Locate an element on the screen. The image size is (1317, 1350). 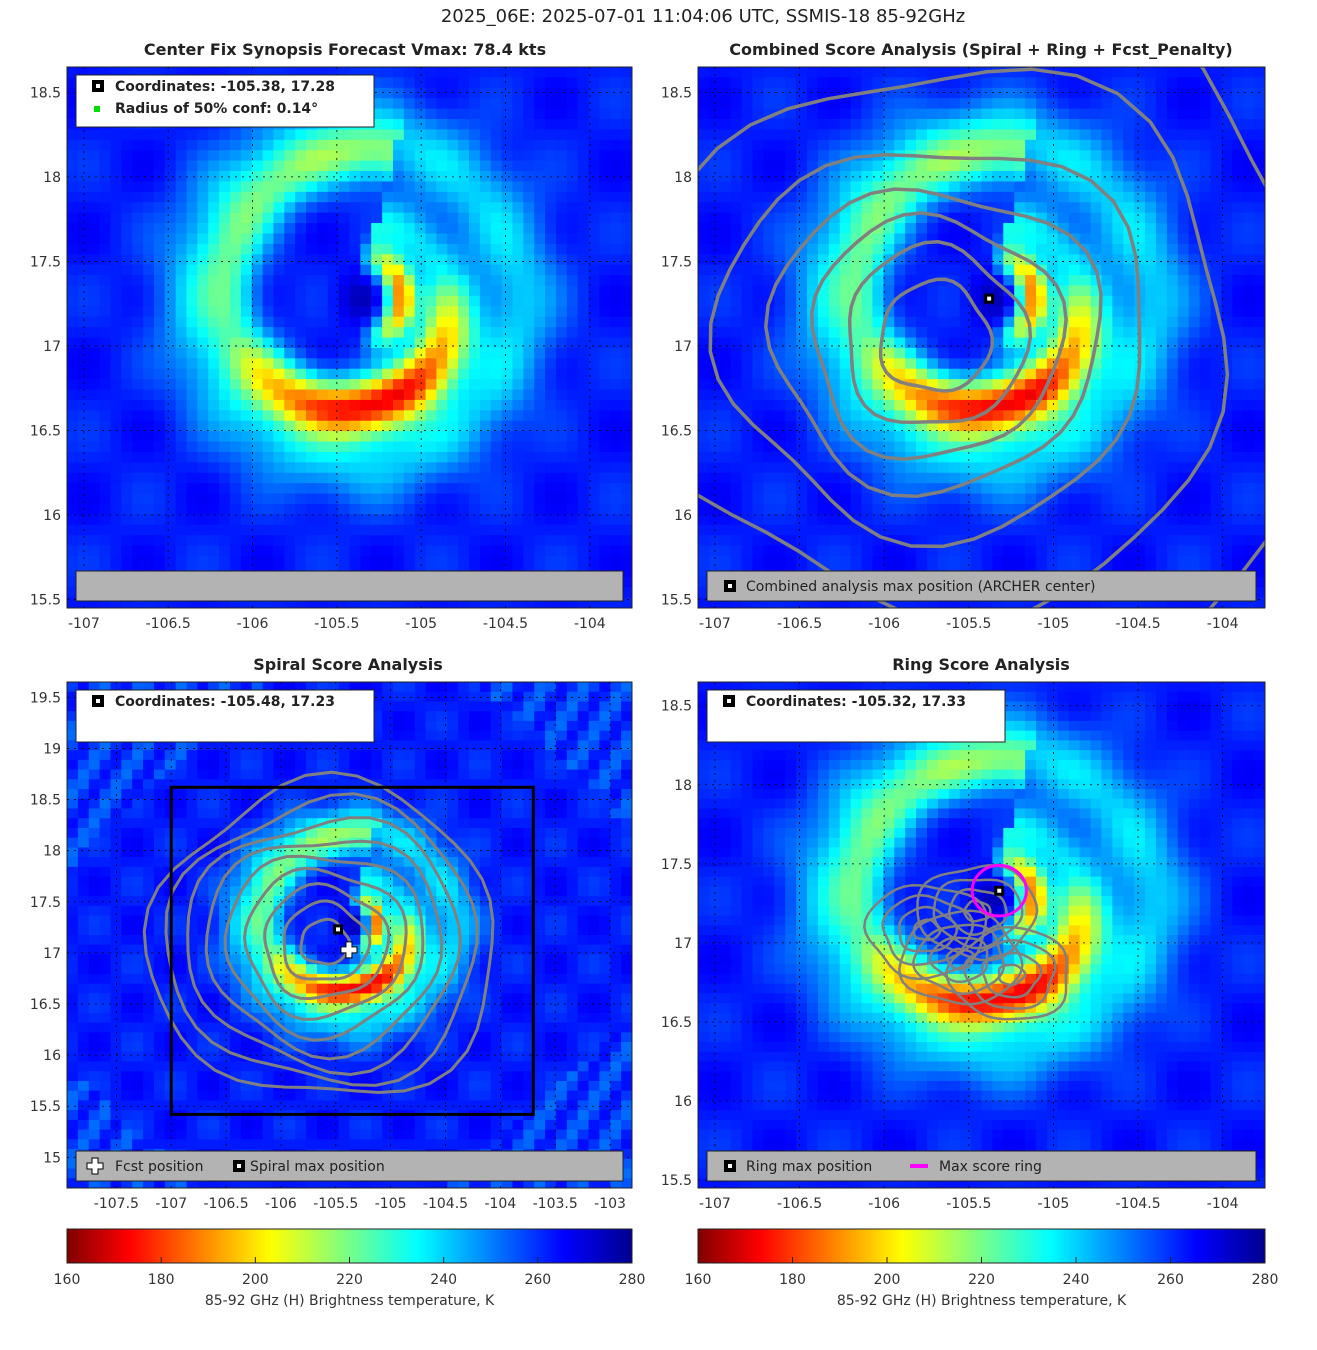
forecast-marker is located at coordinates (349, 950).